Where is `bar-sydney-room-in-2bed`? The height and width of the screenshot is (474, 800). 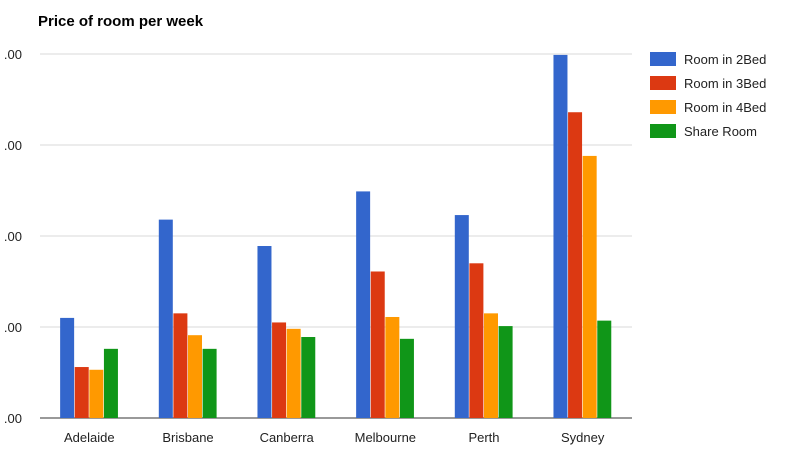
bar-sydney-room-in-2bed is located at coordinates (560, 236).